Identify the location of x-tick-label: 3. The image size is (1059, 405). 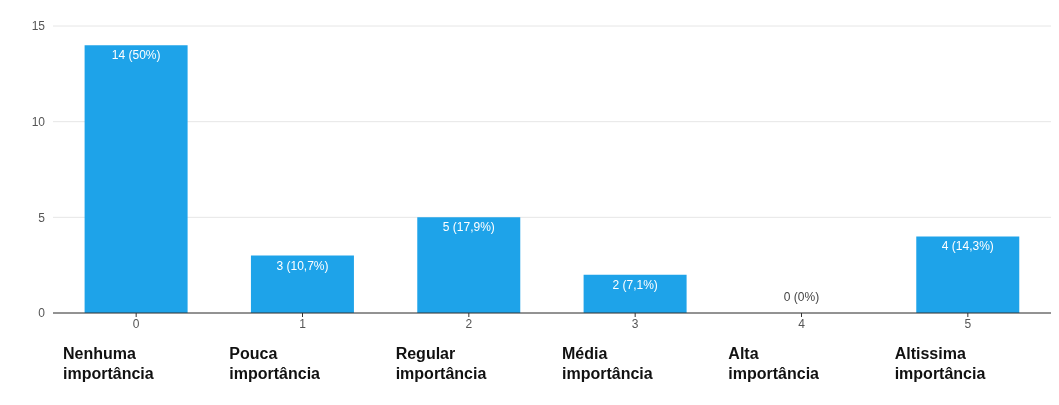
(635, 323).